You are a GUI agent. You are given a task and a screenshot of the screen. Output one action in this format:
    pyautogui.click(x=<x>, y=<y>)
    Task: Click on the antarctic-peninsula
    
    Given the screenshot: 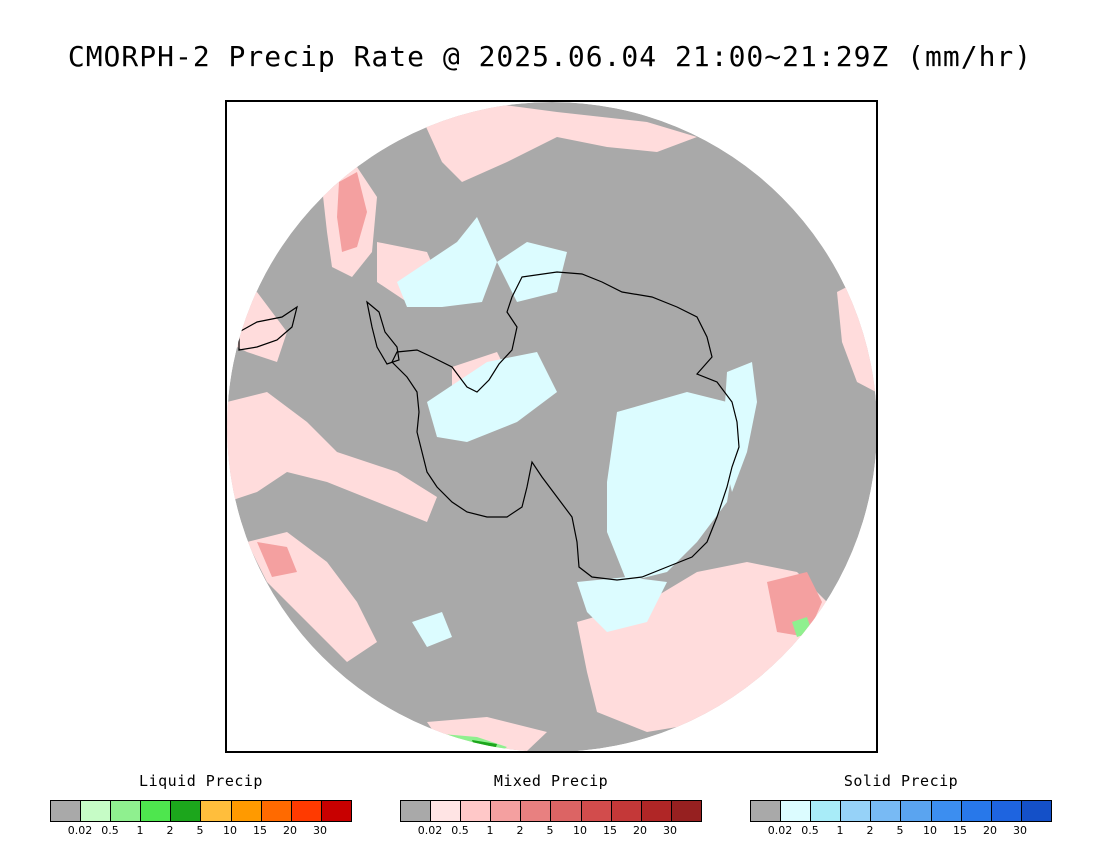 What is the action you would take?
    pyautogui.click(x=383, y=332)
    